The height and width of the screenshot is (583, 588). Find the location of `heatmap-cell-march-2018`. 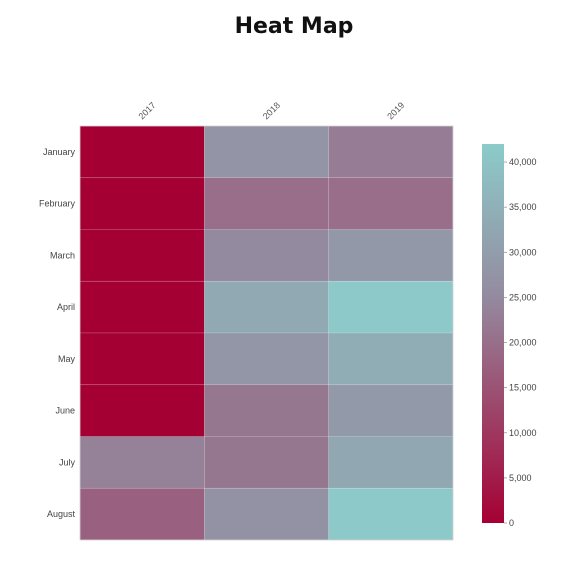

heatmap-cell-march-2018 is located at coordinates (266, 255).